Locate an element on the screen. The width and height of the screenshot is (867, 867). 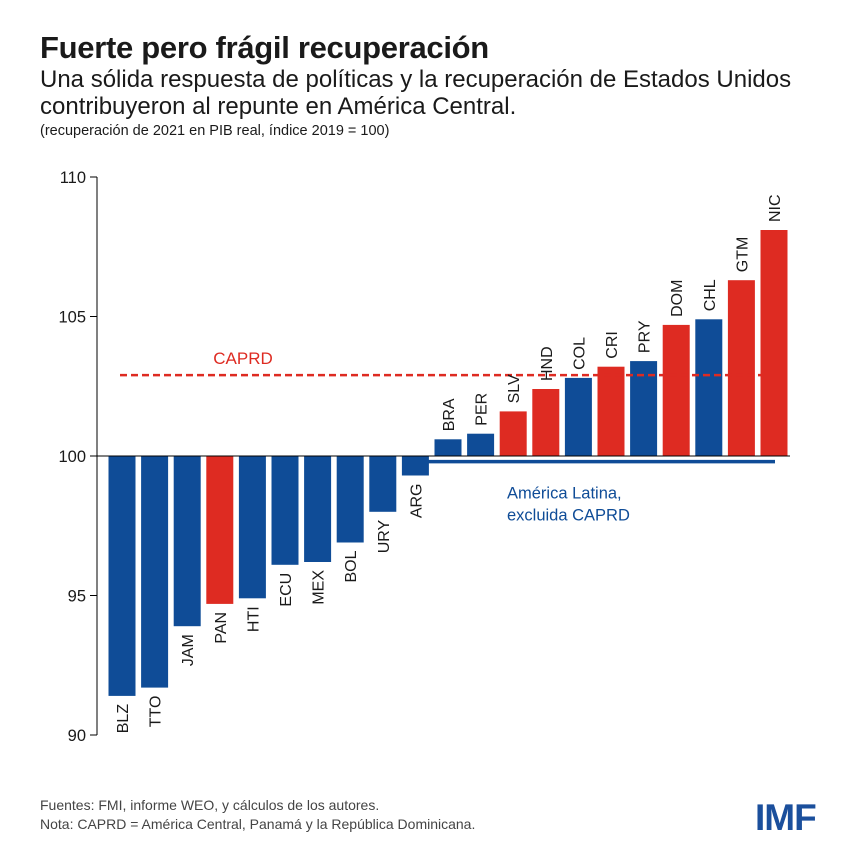
category-label-per: PER is located at coordinates (482, 409).